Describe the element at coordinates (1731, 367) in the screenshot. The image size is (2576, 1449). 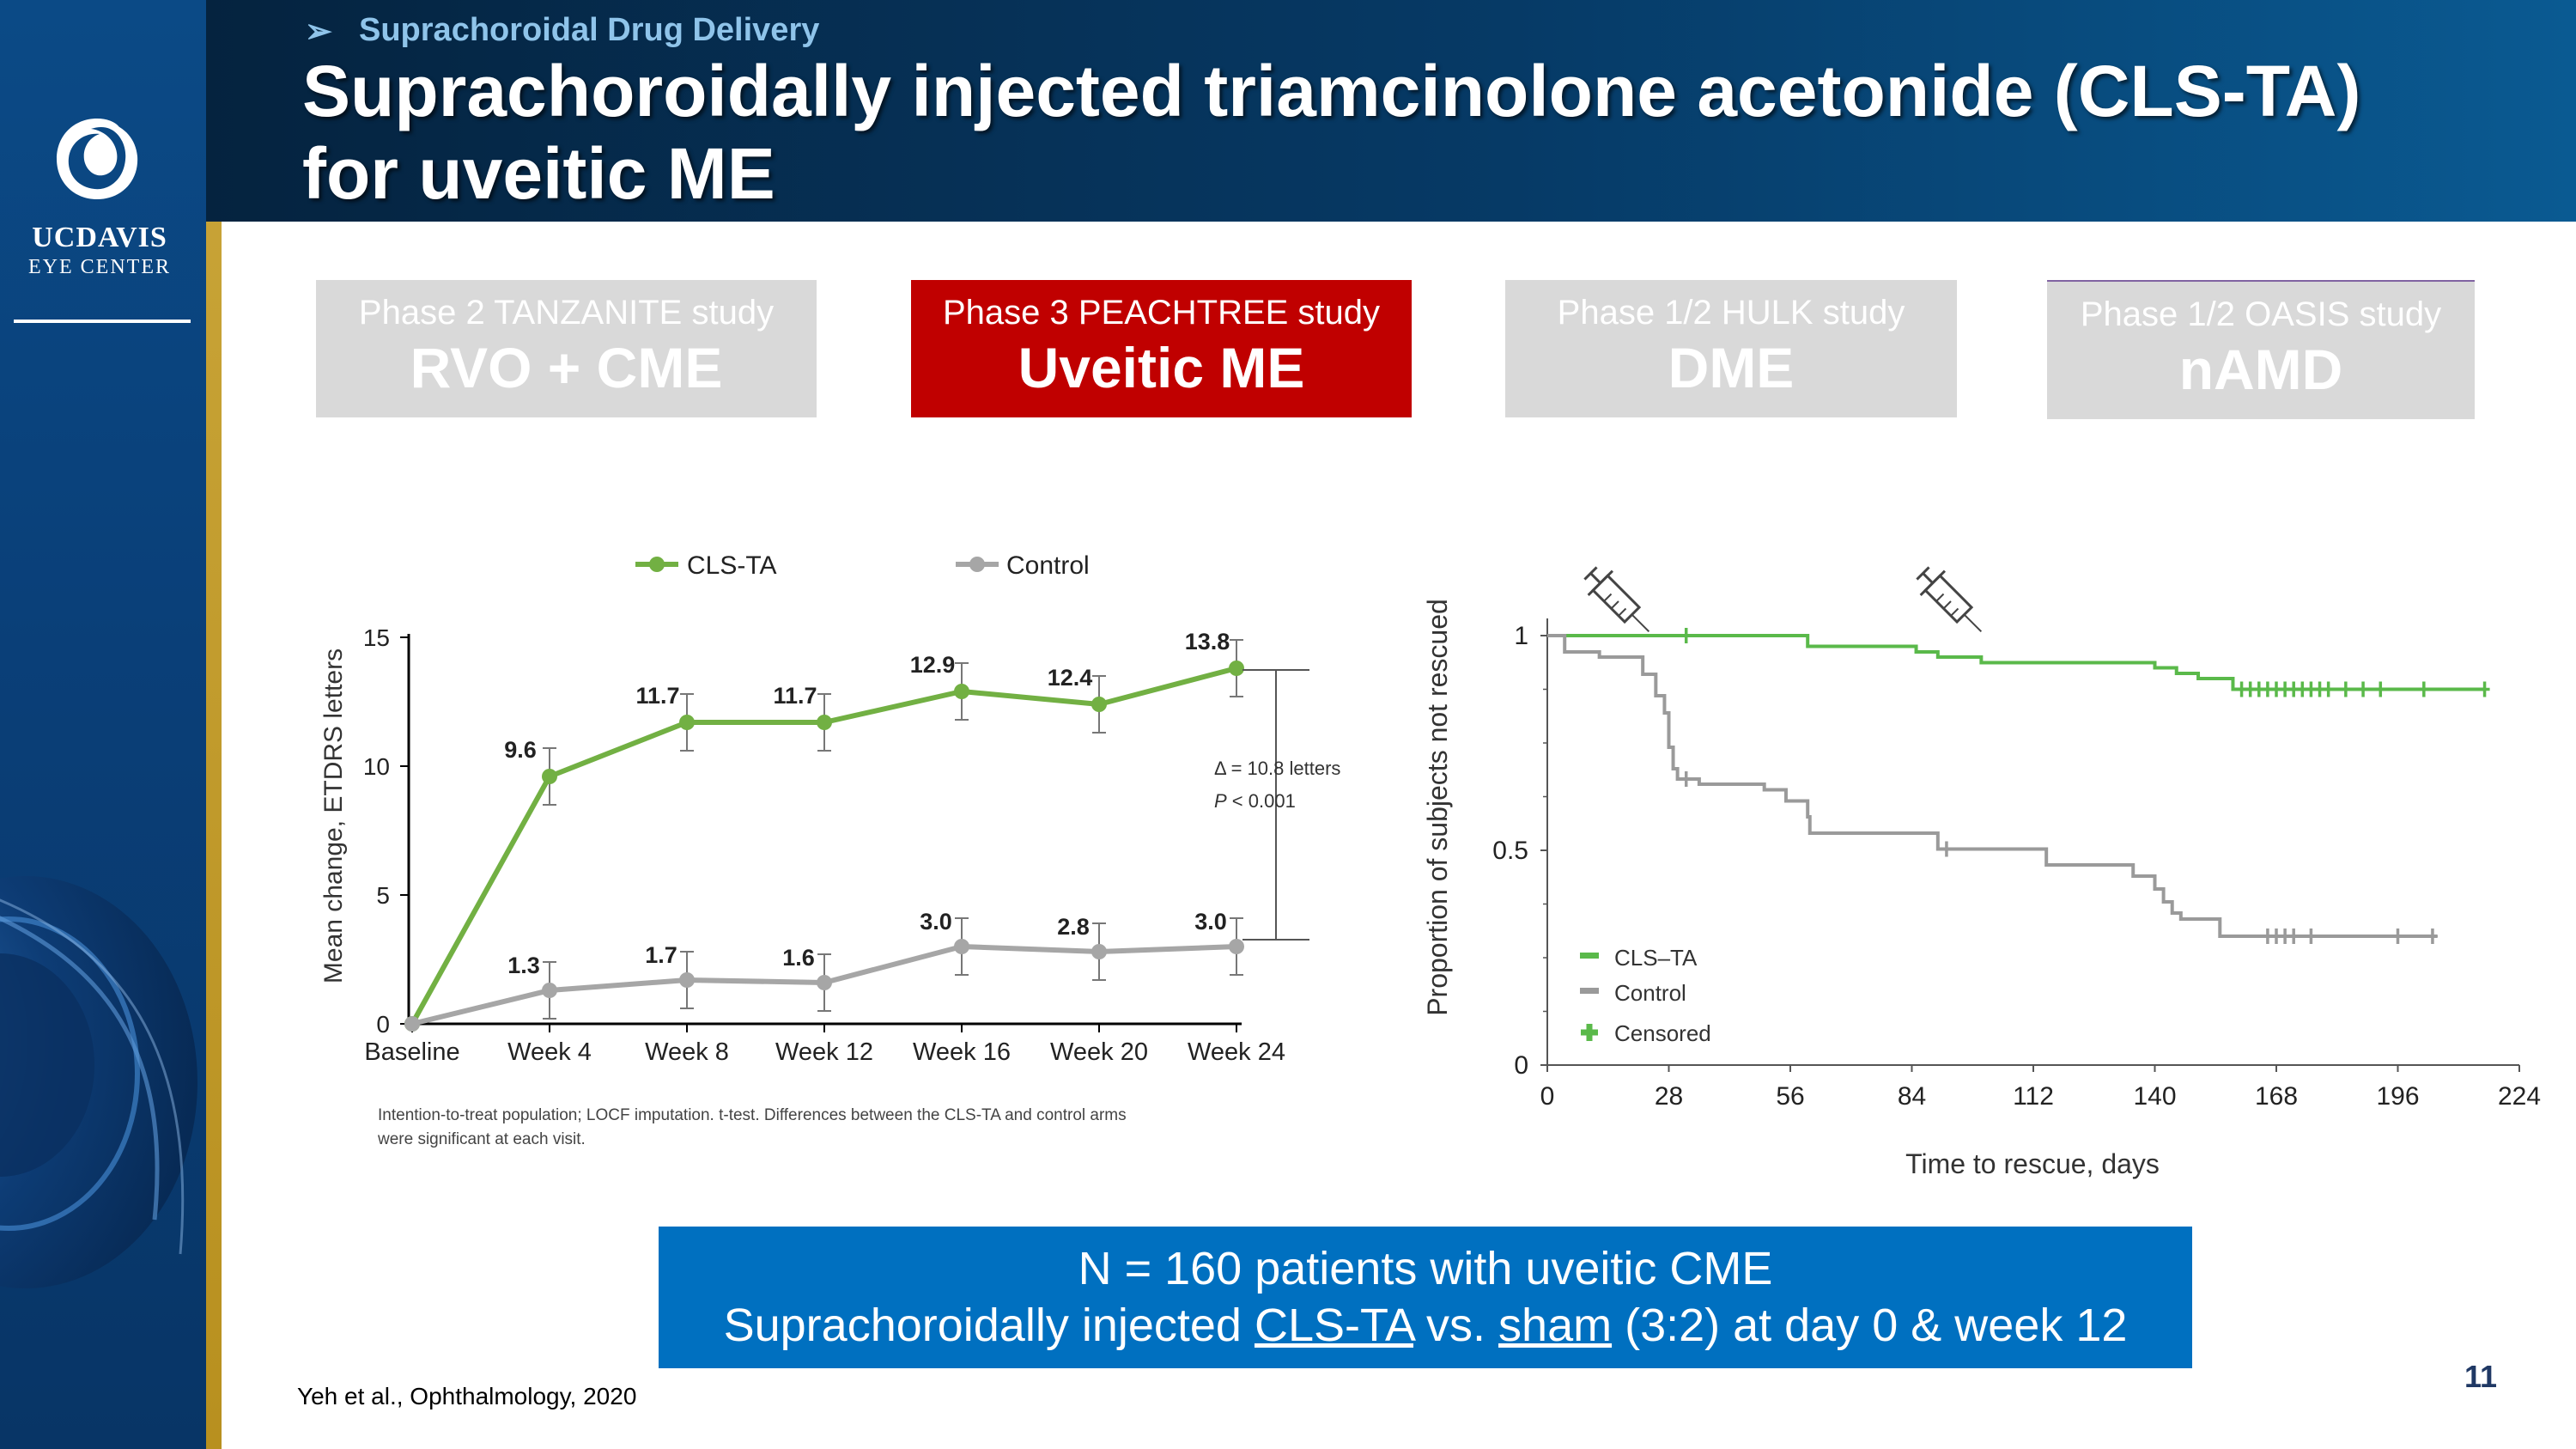
I see `study-indication: DME` at that location.